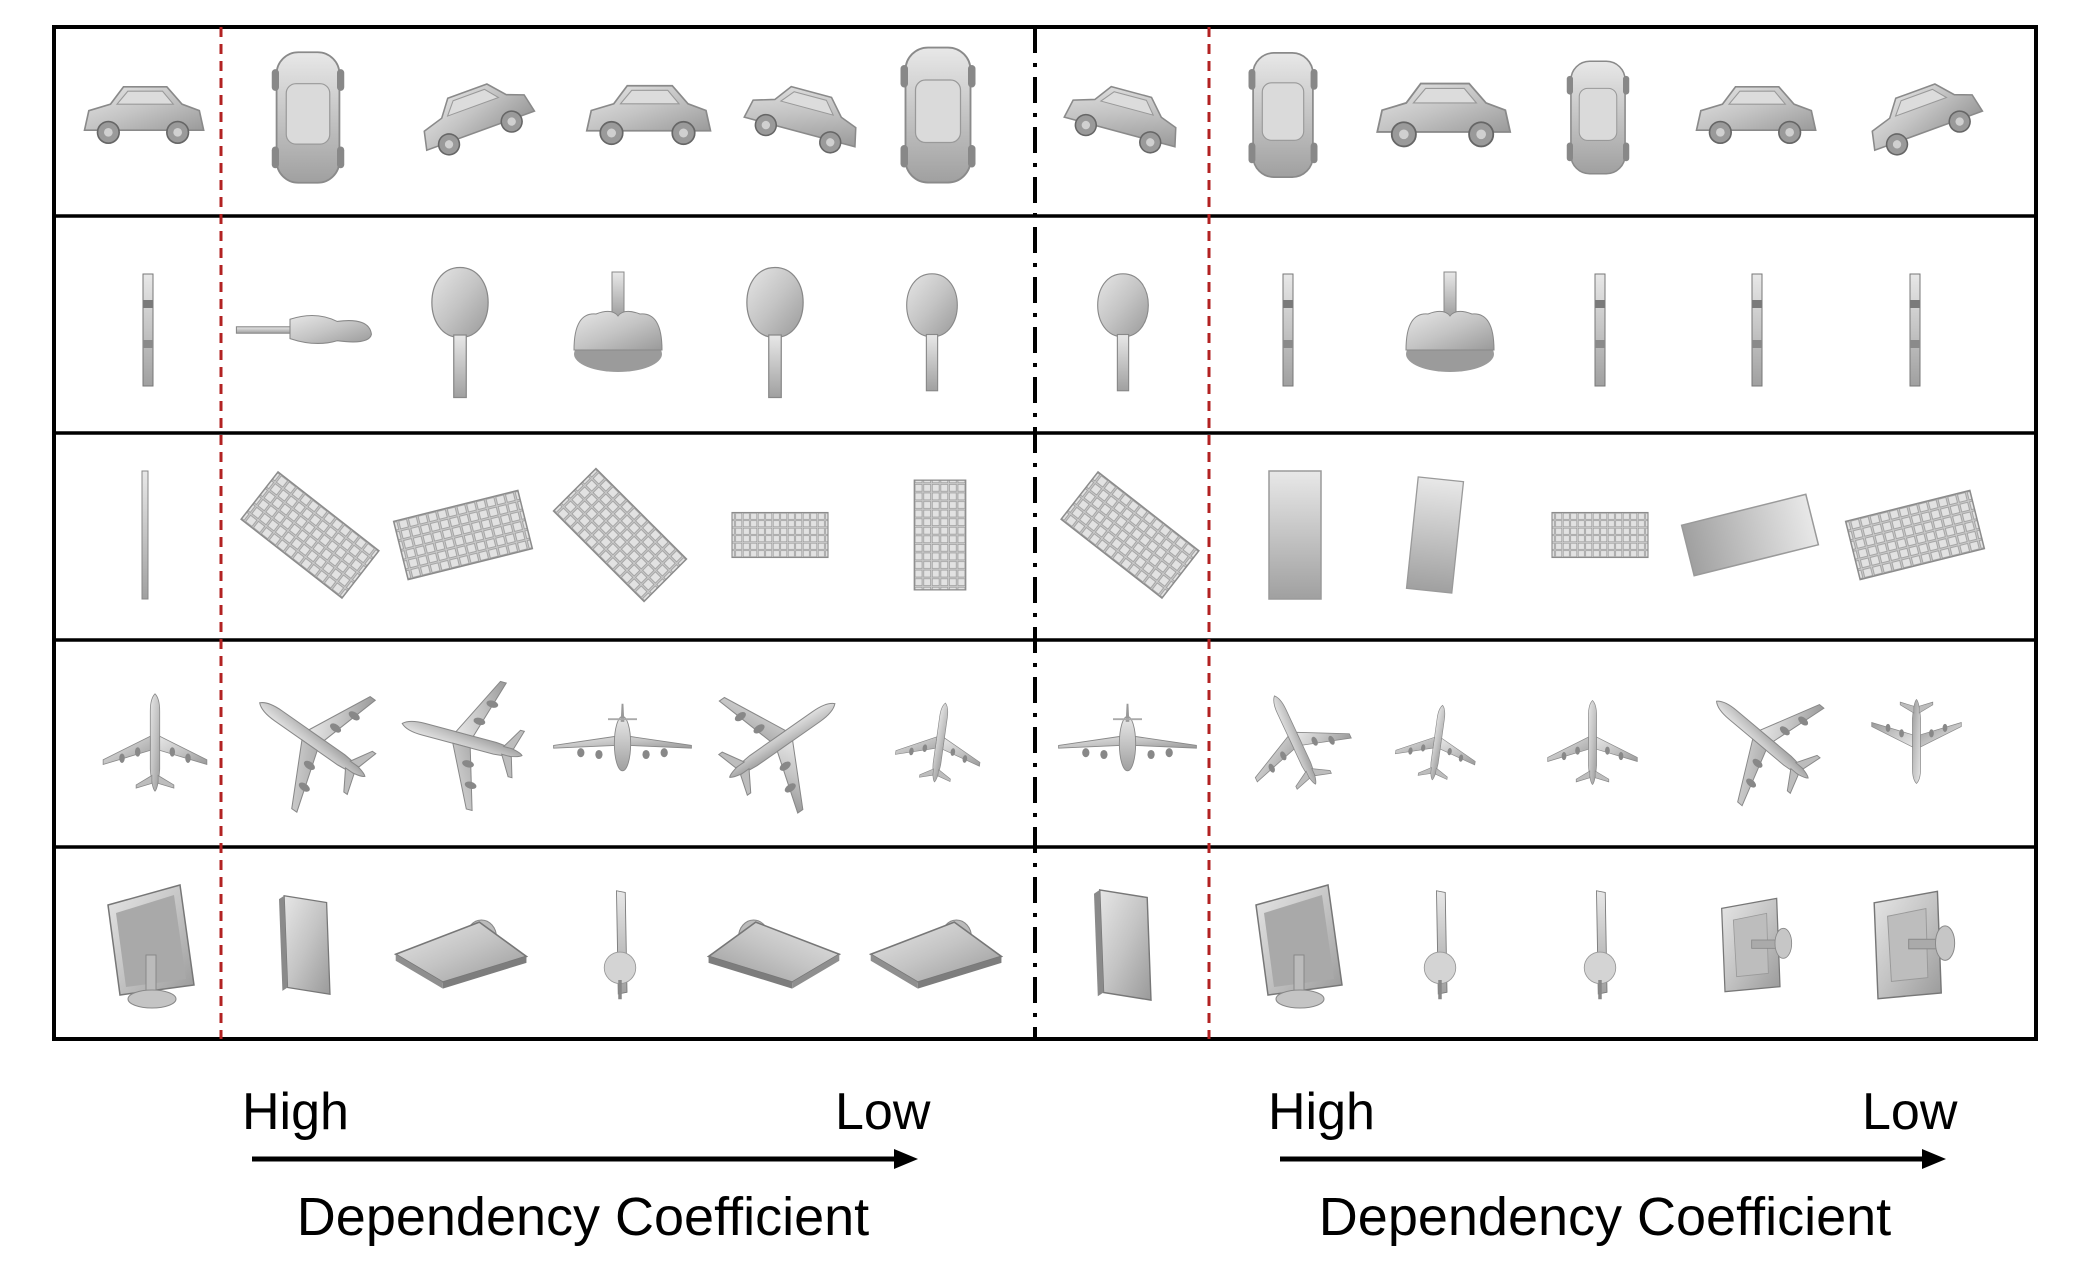 The width and height of the screenshot is (2084, 1262). What do you see at coordinates (151, 946) in the screenshot?
I see `render-monitor-reference-left` at bounding box center [151, 946].